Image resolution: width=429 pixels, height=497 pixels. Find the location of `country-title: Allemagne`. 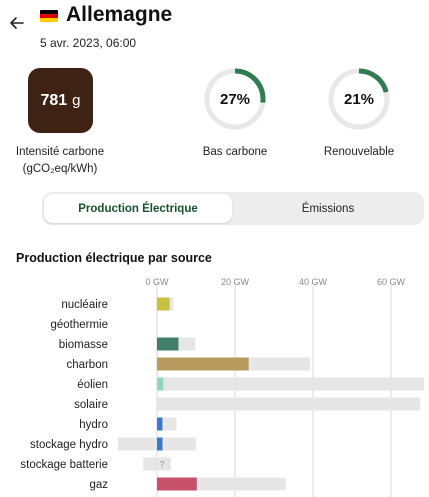

country-title: Allemagne is located at coordinates (119, 14).